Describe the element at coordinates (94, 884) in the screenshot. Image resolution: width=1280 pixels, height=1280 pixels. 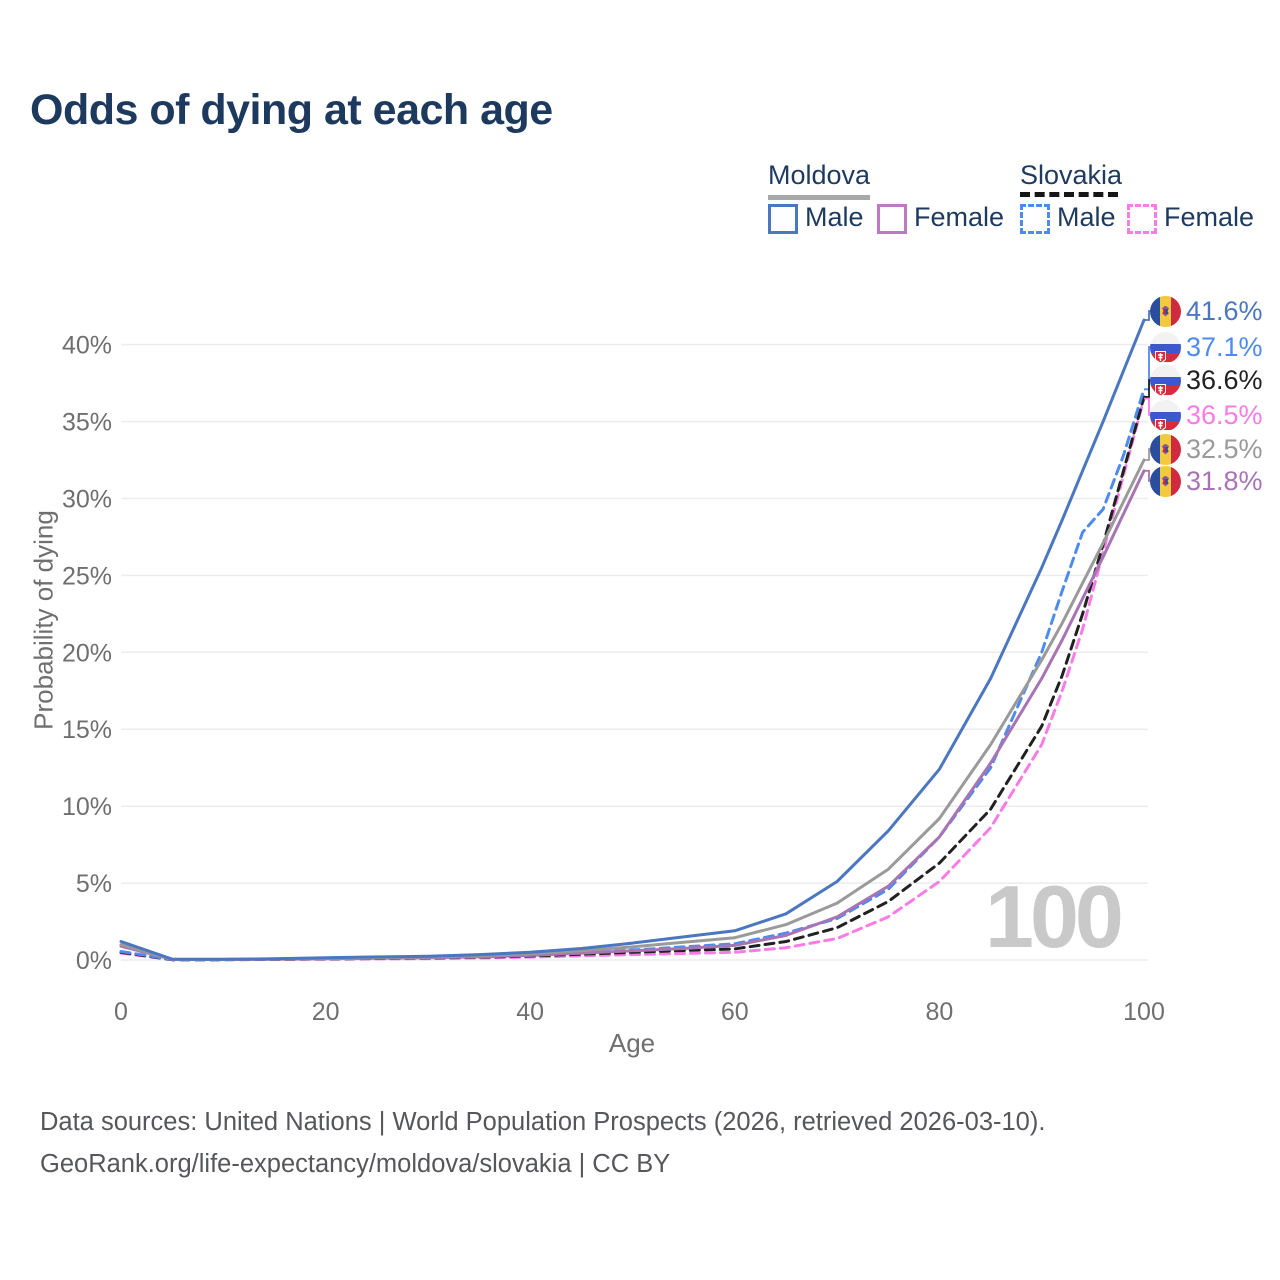
I see `y-tick-label: 5%` at that location.